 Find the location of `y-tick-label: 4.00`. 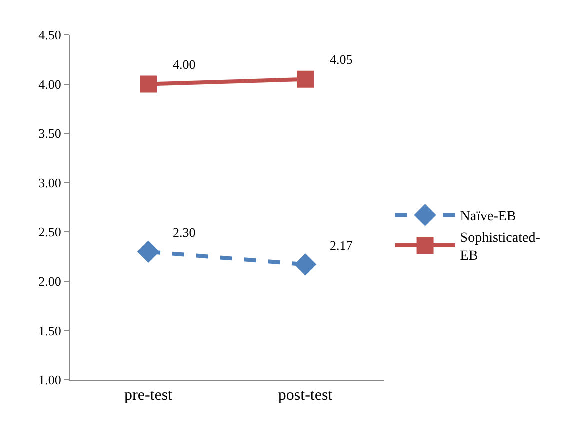

y-tick-label: 4.00 is located at coordinates (50, 84).